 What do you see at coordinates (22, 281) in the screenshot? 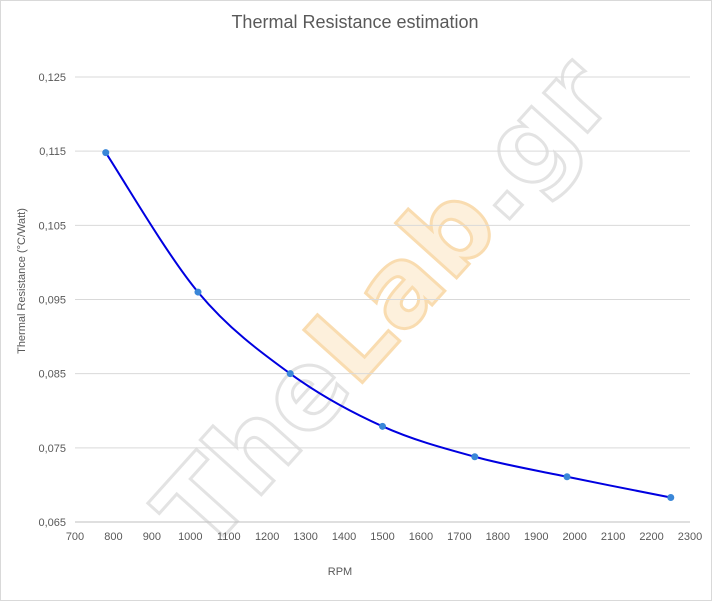
I see `y-axis-title: Thermal Resistance (°C/Watt)` at bounding box center [22, 281].